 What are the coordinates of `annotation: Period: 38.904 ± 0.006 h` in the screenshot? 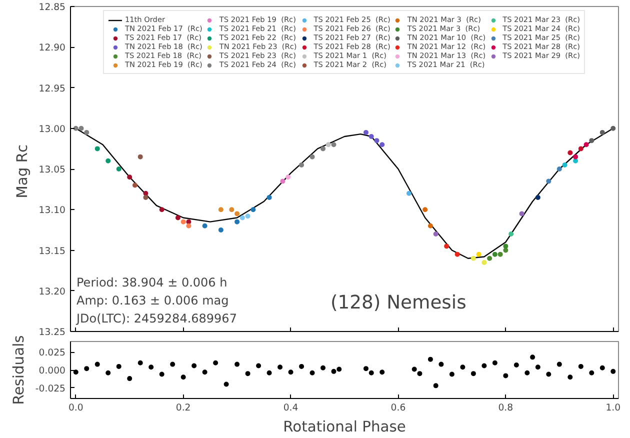 It's located at (152, 283).